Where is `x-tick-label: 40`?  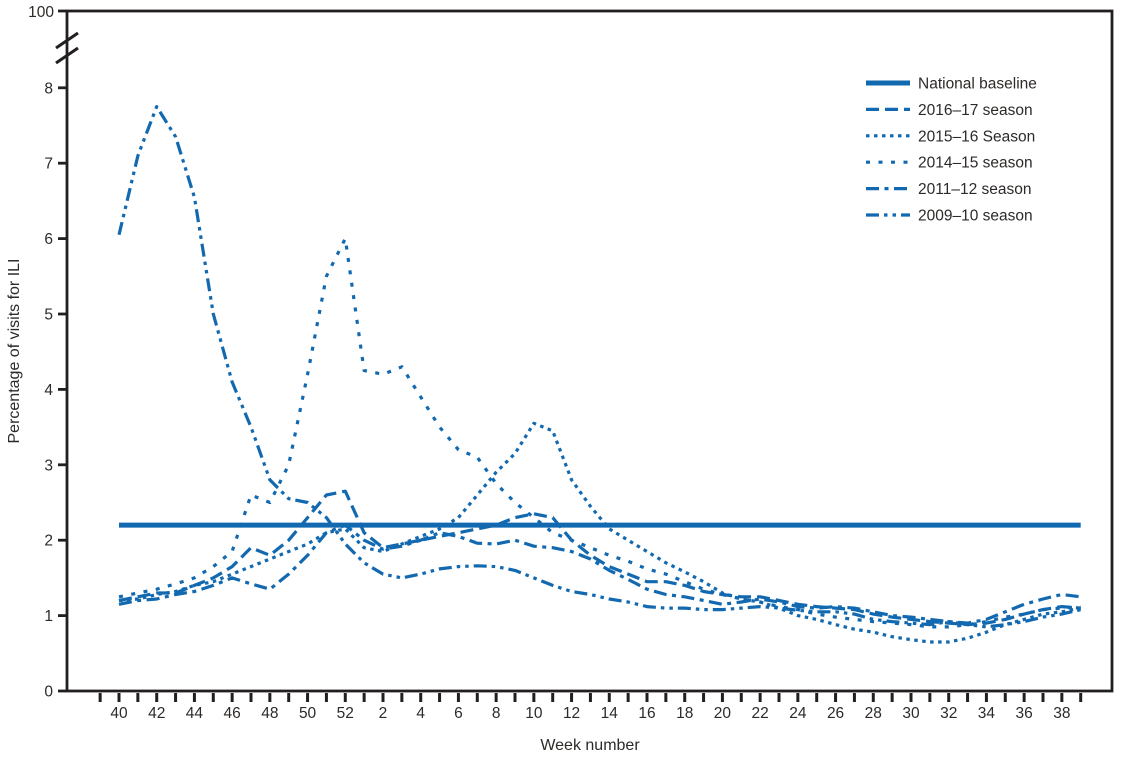
x-tick-label: 40 is located at coordinates (119, 713).